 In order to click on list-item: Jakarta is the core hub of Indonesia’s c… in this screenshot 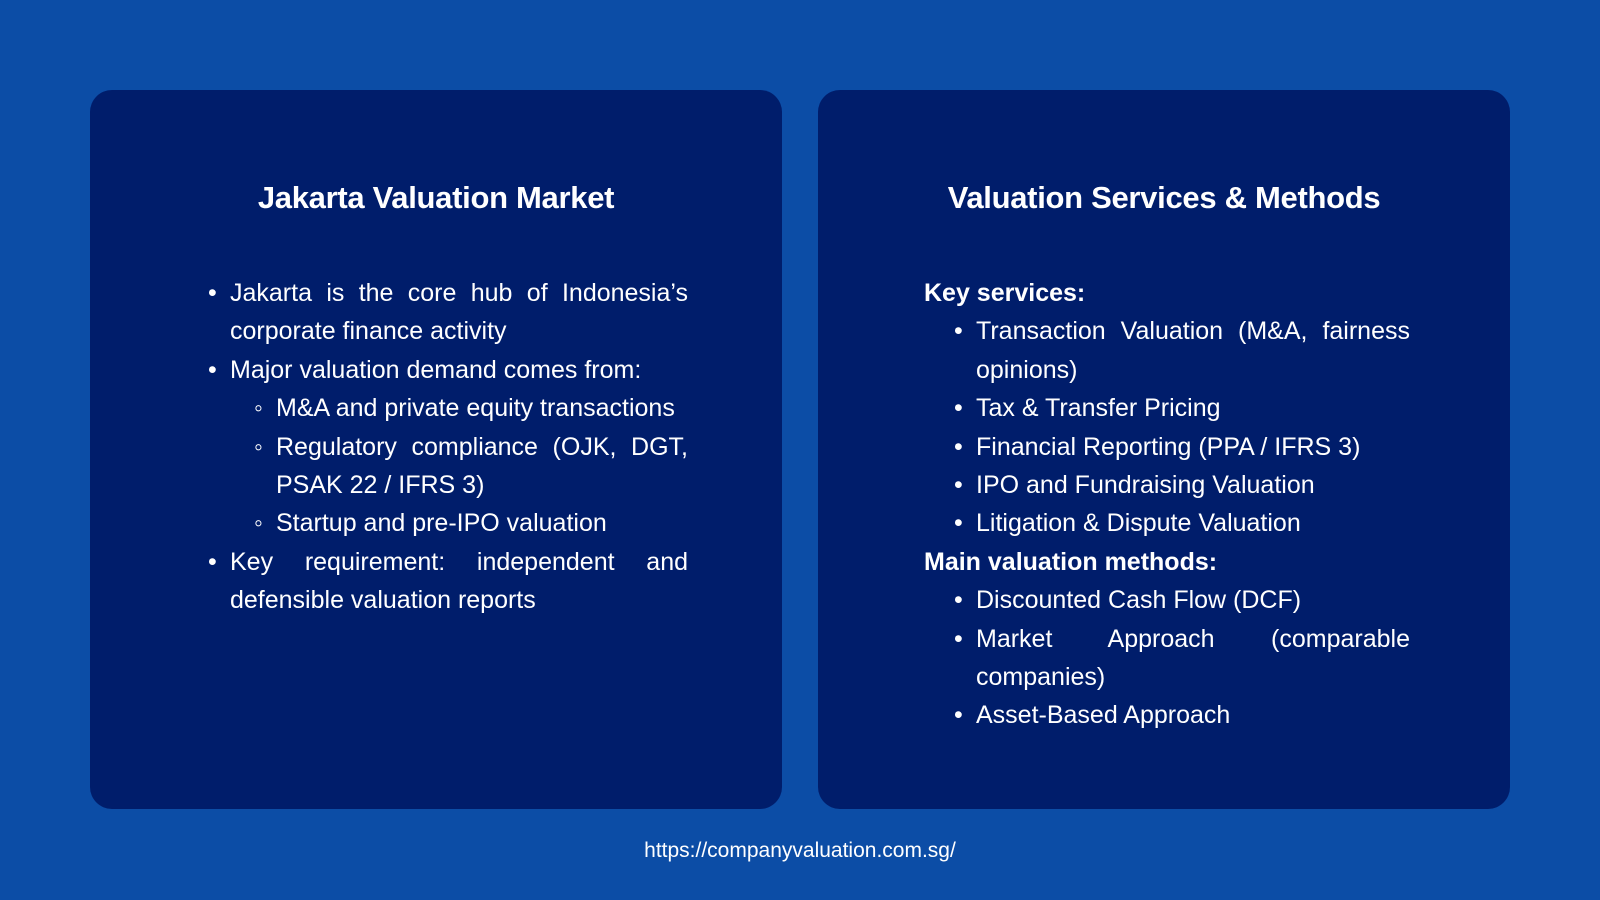, I will do `click(448, 312)`.